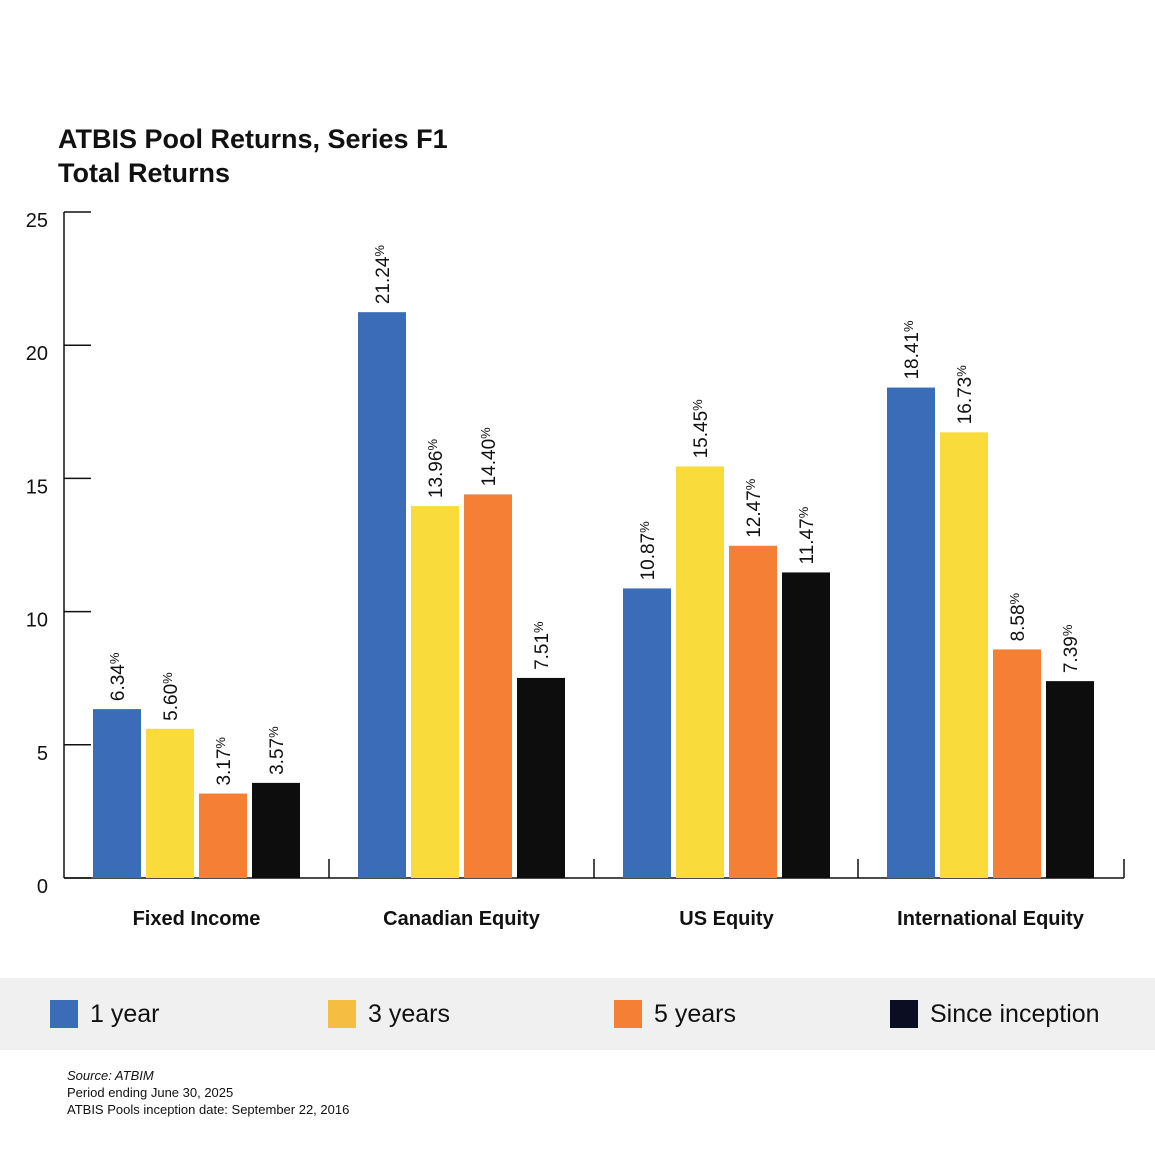 Image resolution: width=1155 pixels, height=1155 pixels. I want to click on chart-title-line-2: Total Returns, so click(144, 173).